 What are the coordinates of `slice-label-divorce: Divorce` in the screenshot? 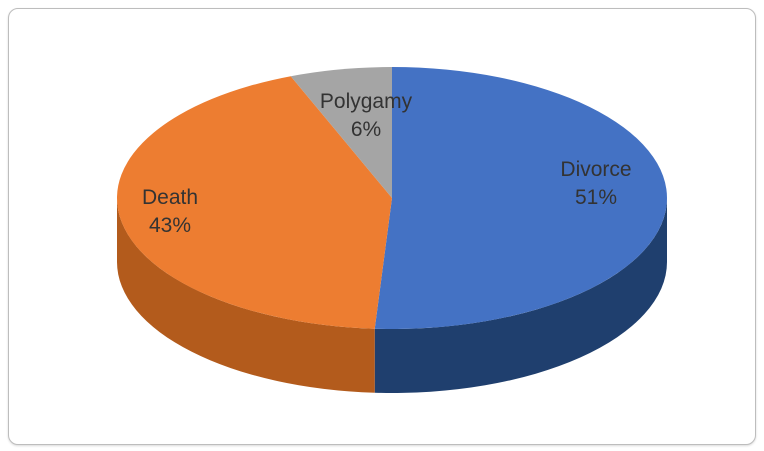 It's located at (595, 169).